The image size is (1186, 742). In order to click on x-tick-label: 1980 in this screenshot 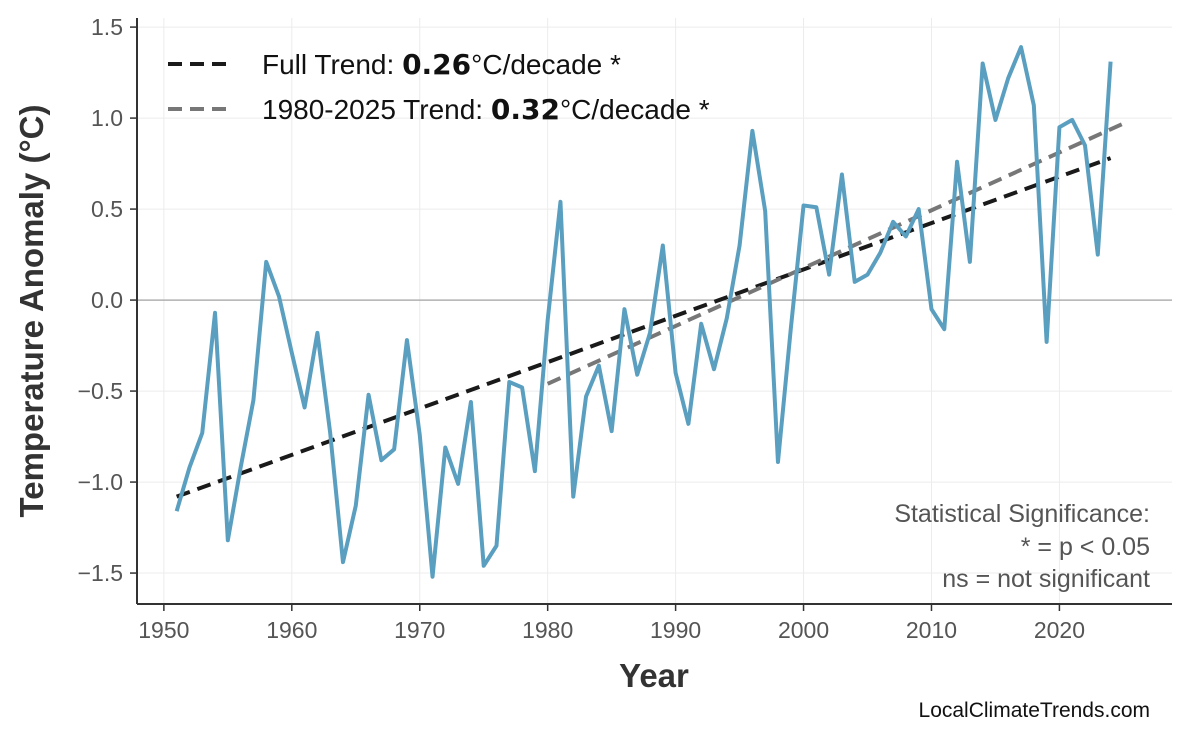, I will do `click(547, 630)`.